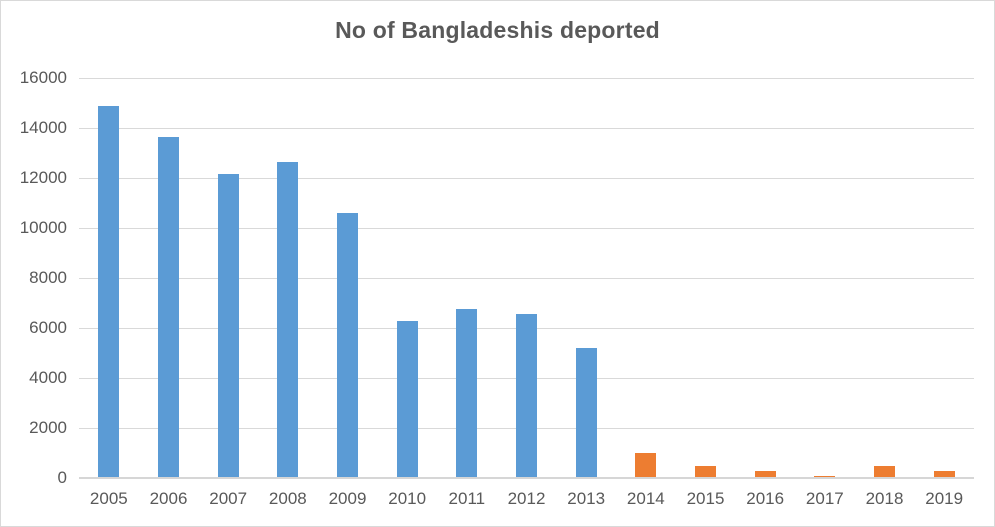 The width and height of the screenshot is (995, 527). I want to click on y-tick-label-6000: 6000, so click(48, 327).